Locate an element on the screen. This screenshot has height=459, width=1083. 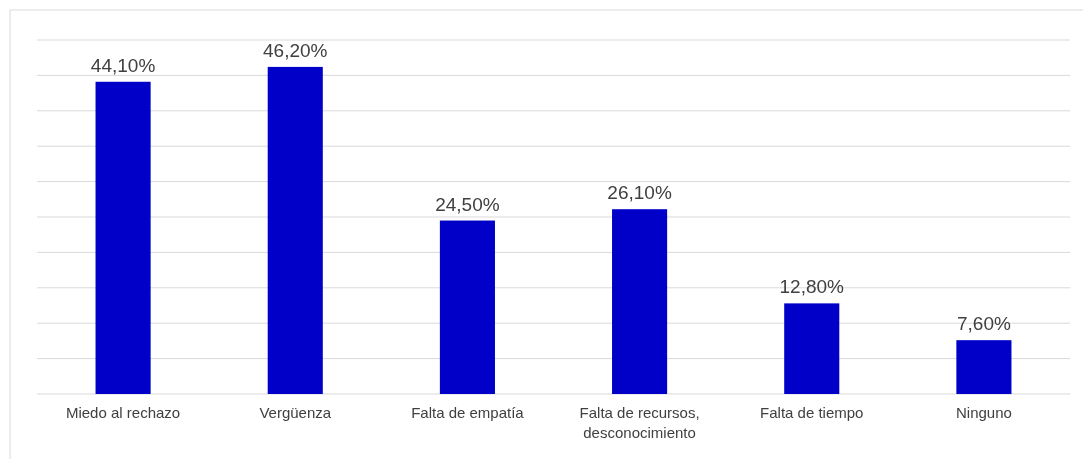
data-label: 26,10% is located at coordinates (639, 193).